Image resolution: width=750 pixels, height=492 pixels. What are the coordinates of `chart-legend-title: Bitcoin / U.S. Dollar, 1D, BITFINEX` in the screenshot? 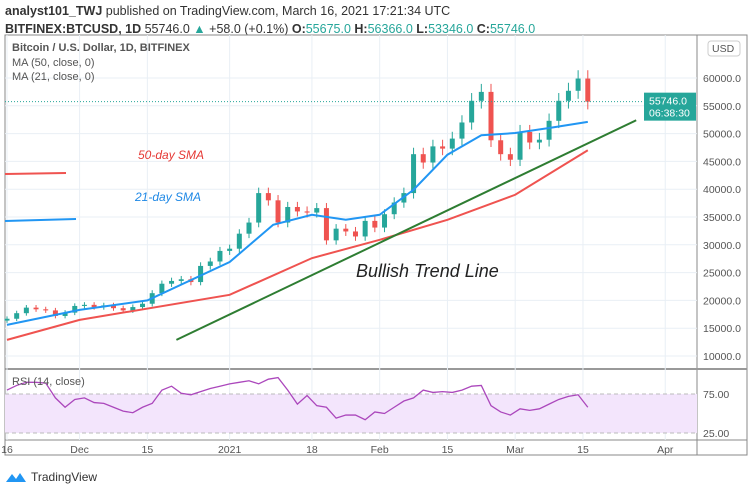 It's located at (101, 48).